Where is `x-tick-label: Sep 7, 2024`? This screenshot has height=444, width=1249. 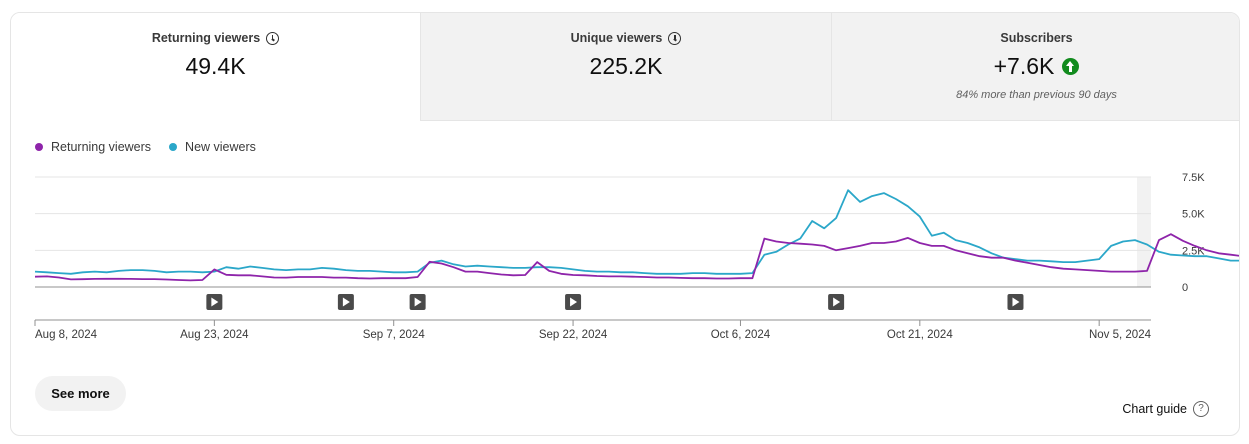
x-tick-label: Sep 7, 2024 is located at coordinates (394, 335).